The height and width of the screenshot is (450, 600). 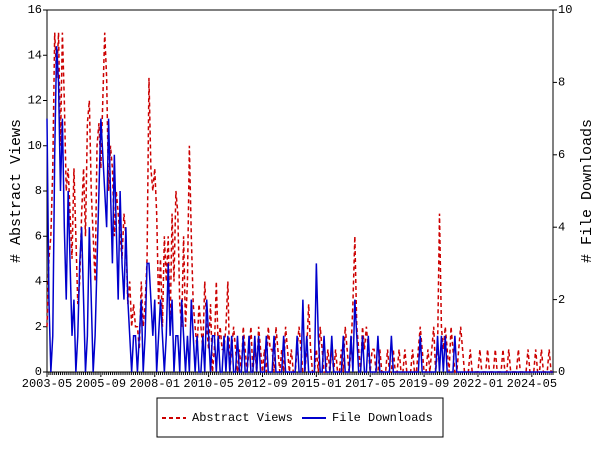 What do you see at coordinates (35, 101) in the screenshot?
I see `y-tick-label: 12` at bounding box center [35, 101].